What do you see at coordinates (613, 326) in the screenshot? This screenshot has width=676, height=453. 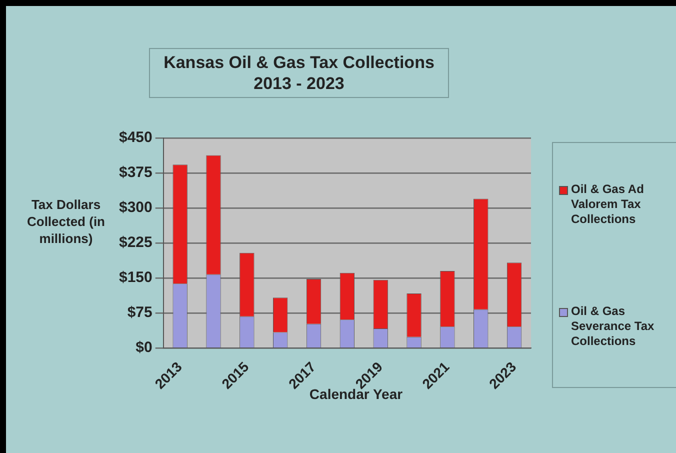 I see `legend-label: Oil & Gas Severance Tax Collections` at bounding box center [613, 326].